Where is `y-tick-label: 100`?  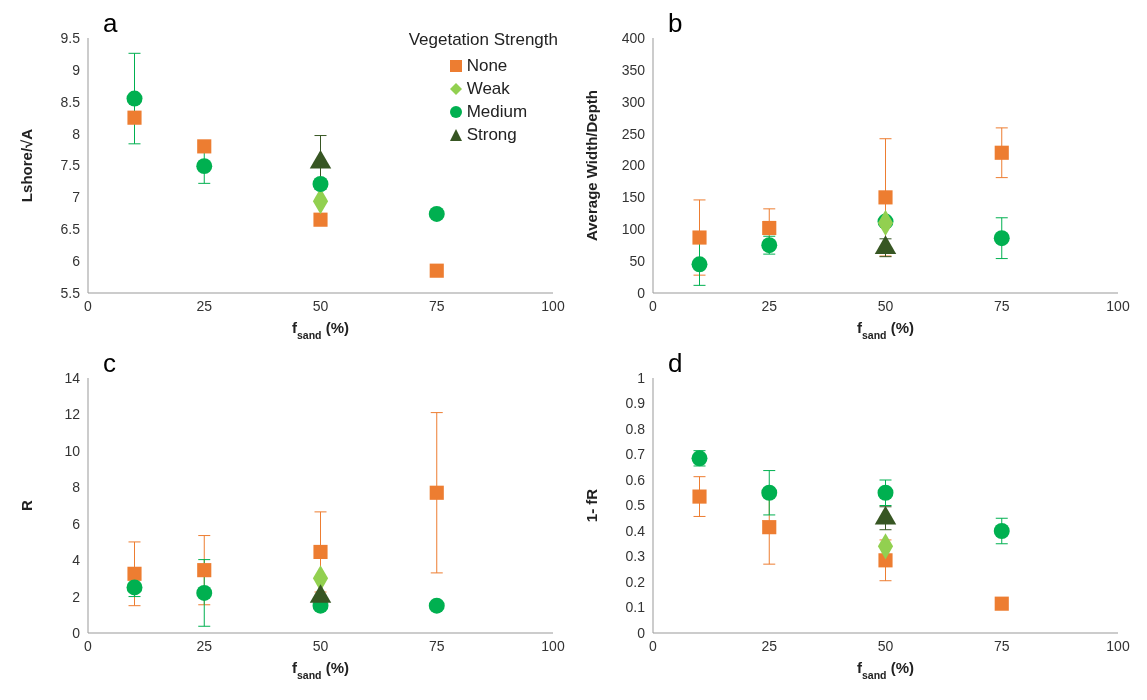
y-tick-label: 100 is located at coordinates (633, 229).